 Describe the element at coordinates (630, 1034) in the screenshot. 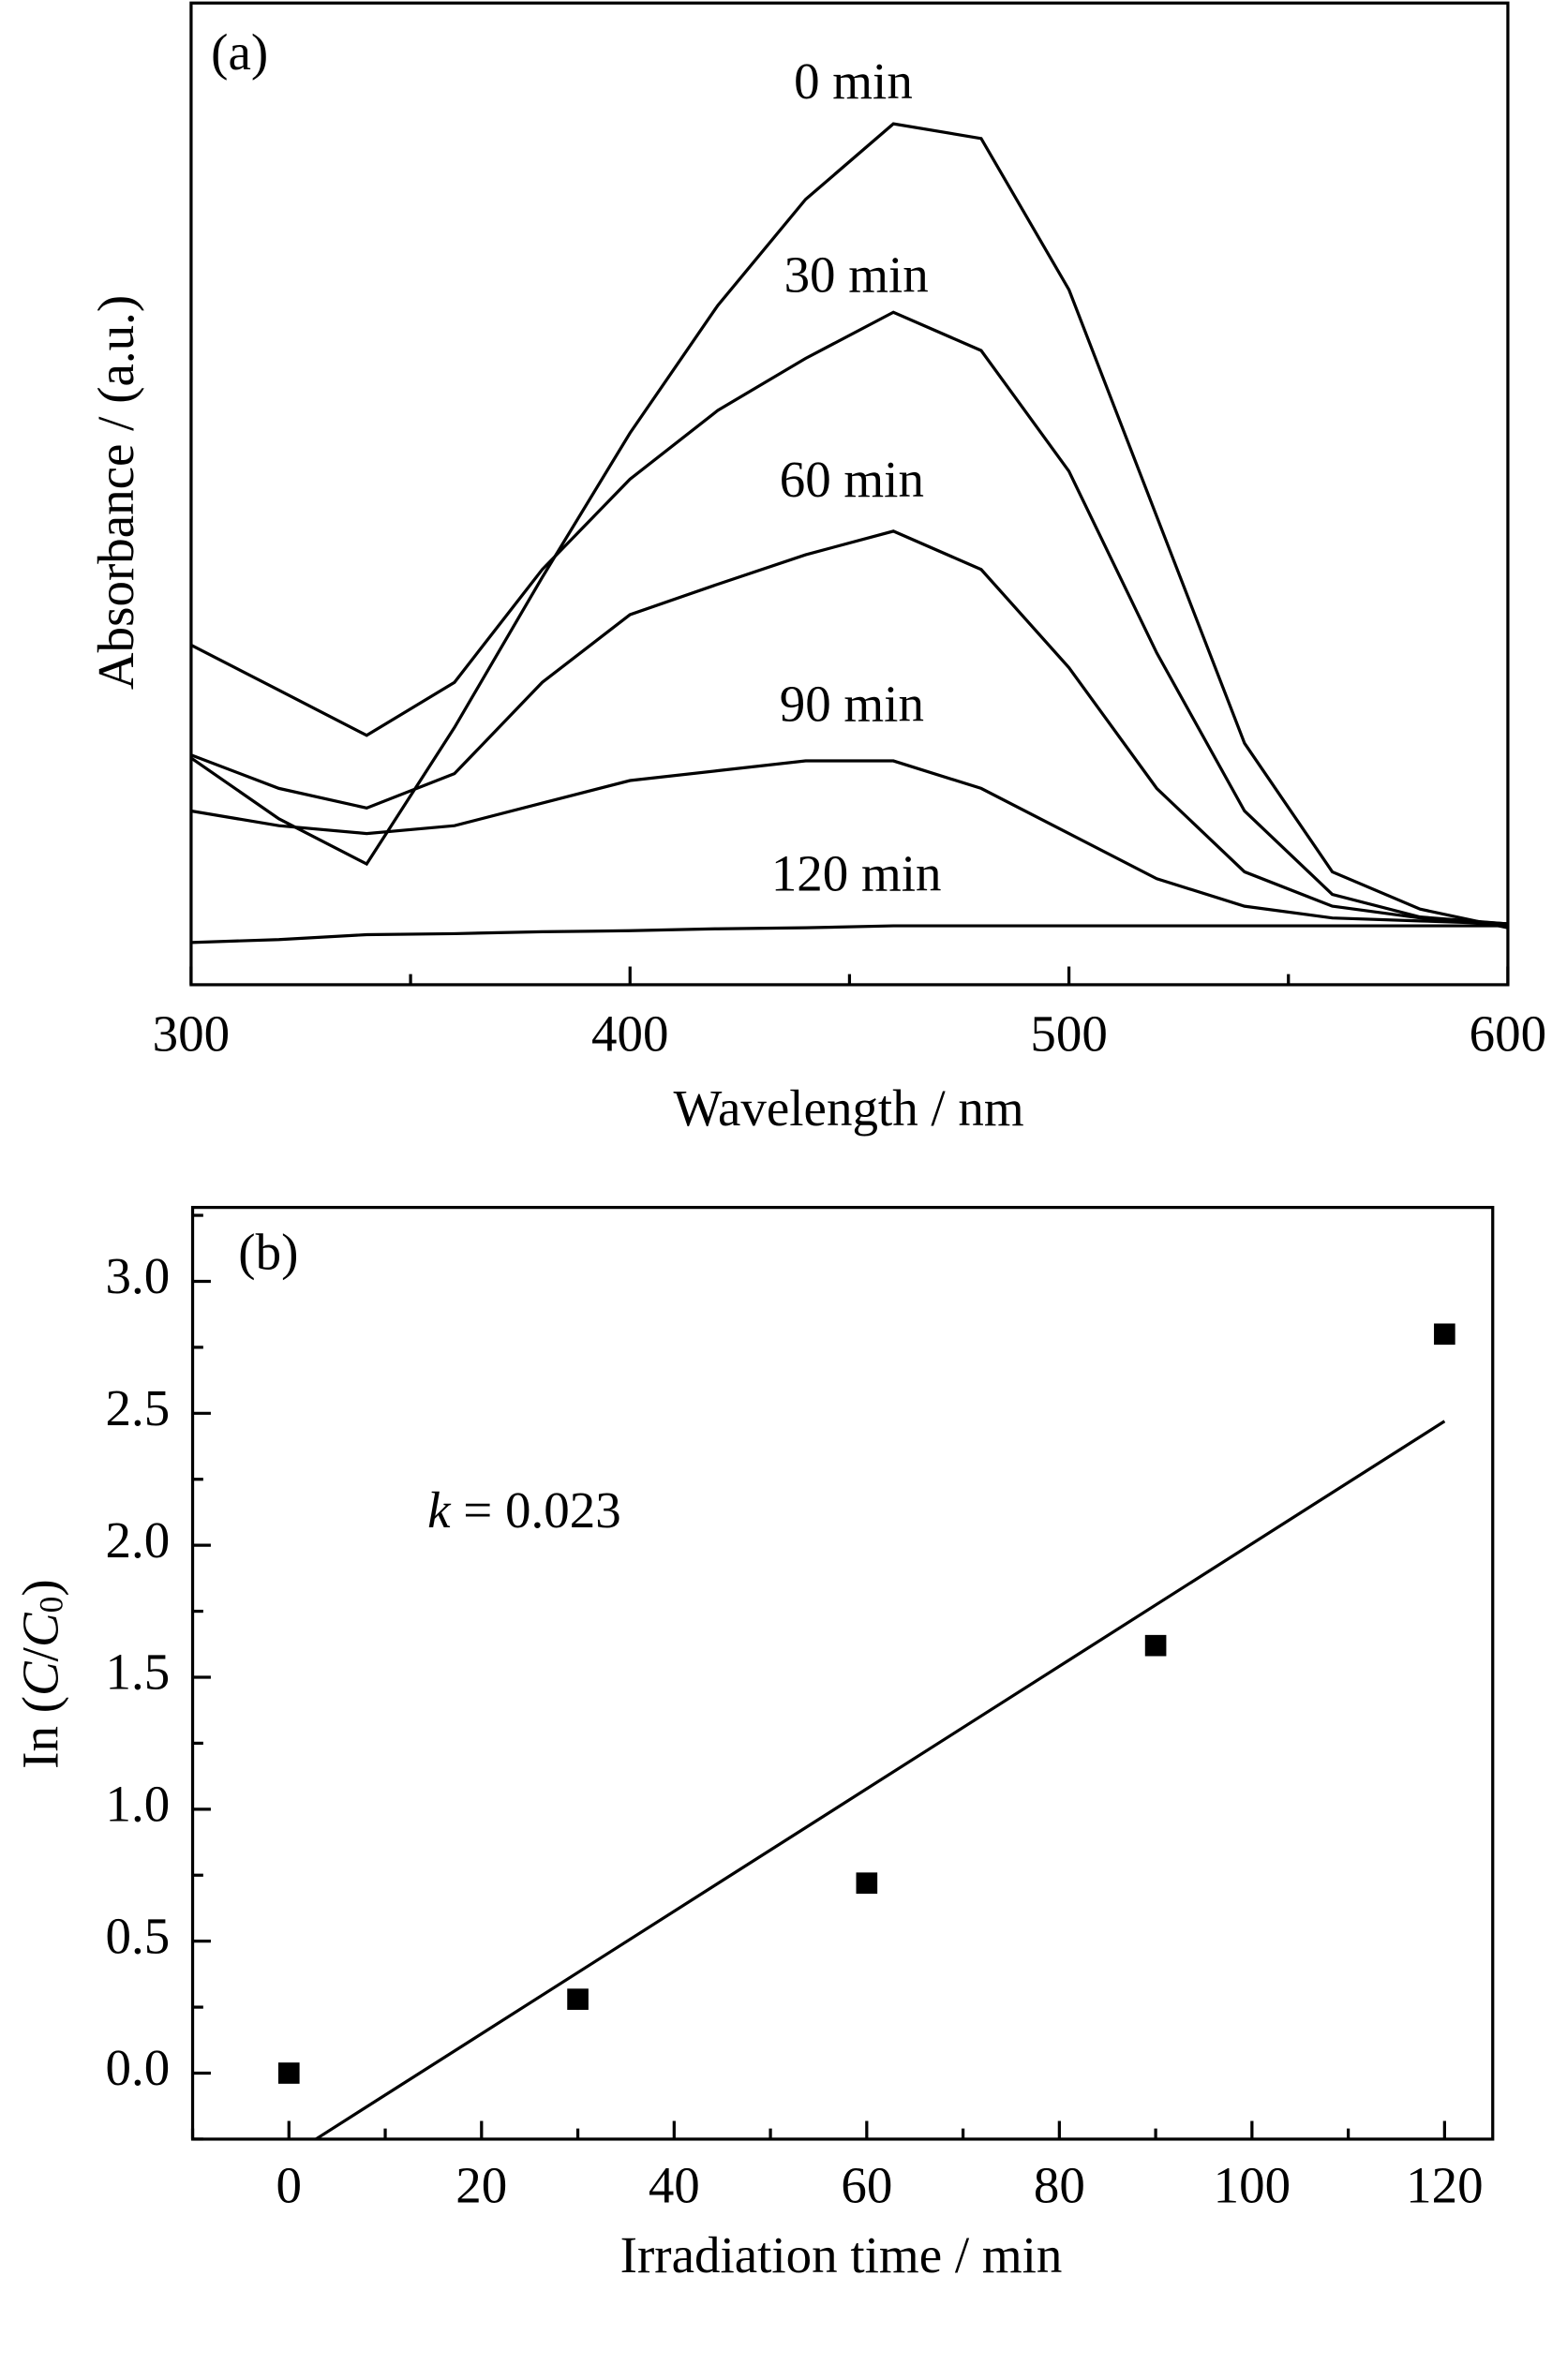

I see `x-tick-label: 400` at that location.